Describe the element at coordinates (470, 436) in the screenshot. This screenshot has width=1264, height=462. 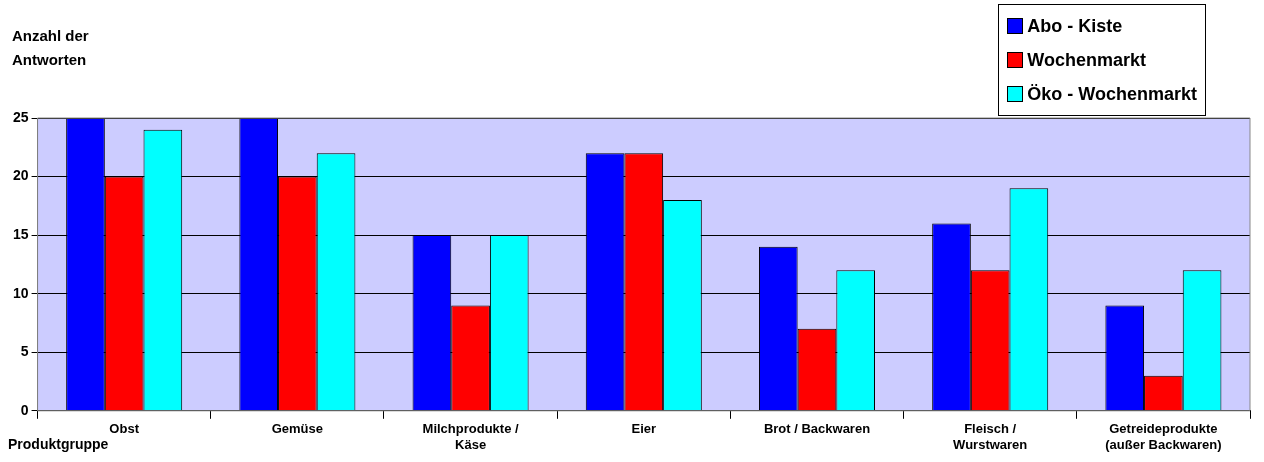
I see `x-tick-label: Milchprodukte / Käse` at that location.